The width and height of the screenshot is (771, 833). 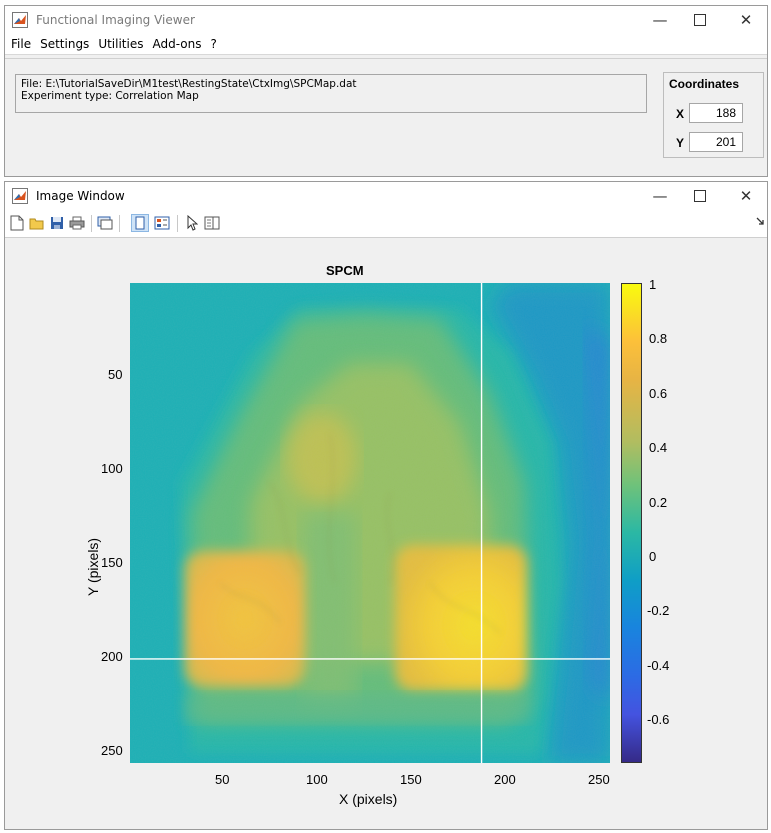 What do you see at coordinates (680, 143) in the screenshot?
I see `y-coordinate-label: Y` at bounding box center [680, 143].